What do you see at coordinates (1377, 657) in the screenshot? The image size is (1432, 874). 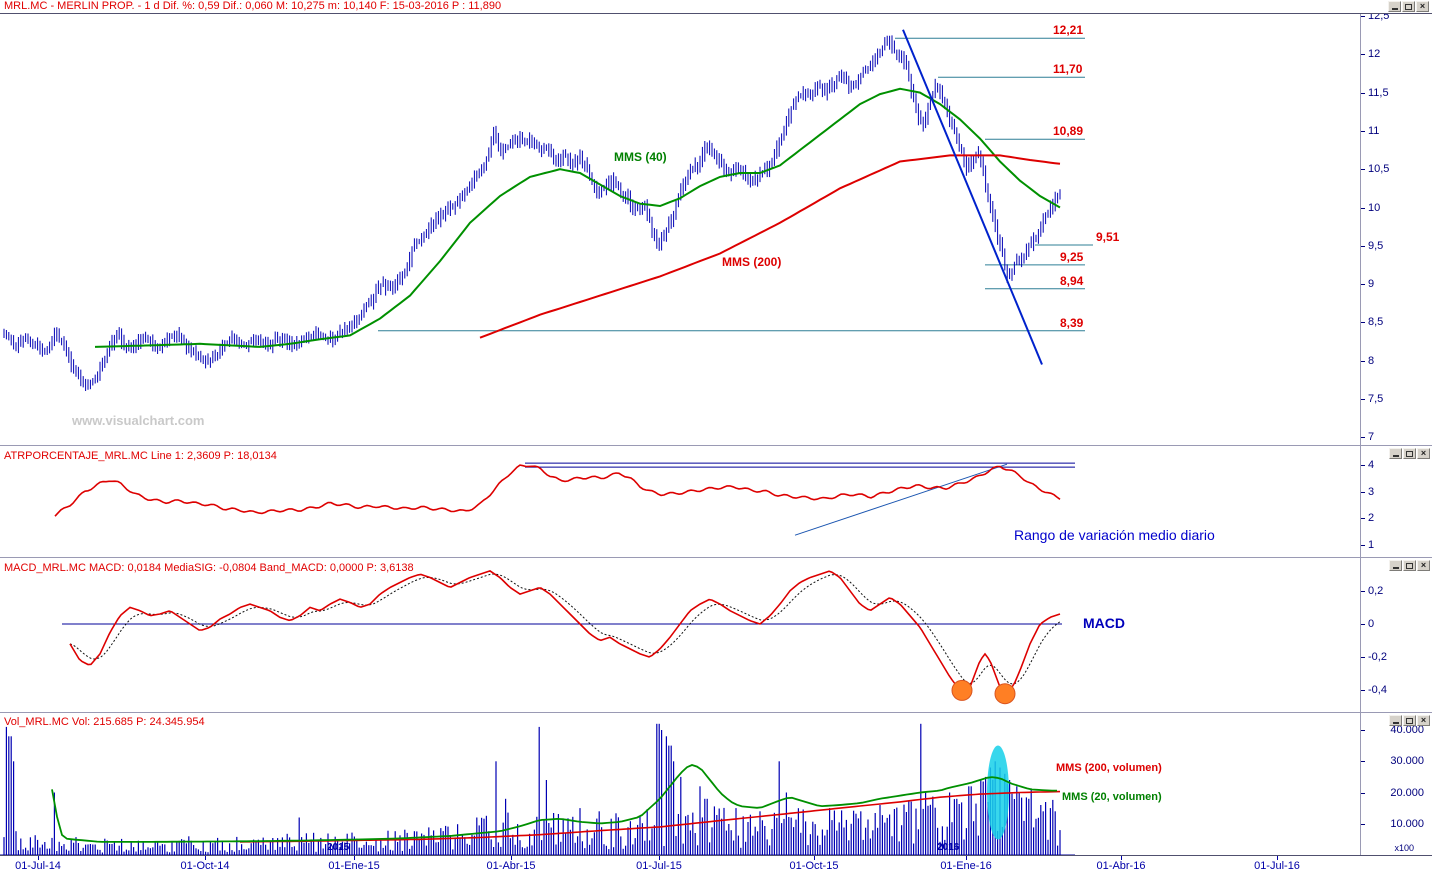 I see `axis-tick-label: -0,2` at bounding box center [1377, 657].